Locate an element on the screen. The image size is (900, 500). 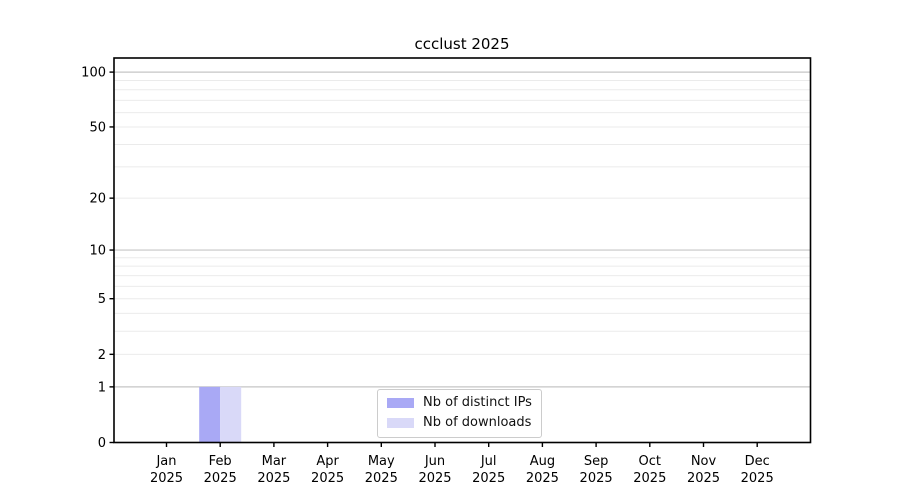
x-tick-label-month-jan: Jan is located at coordinates (165, 461).